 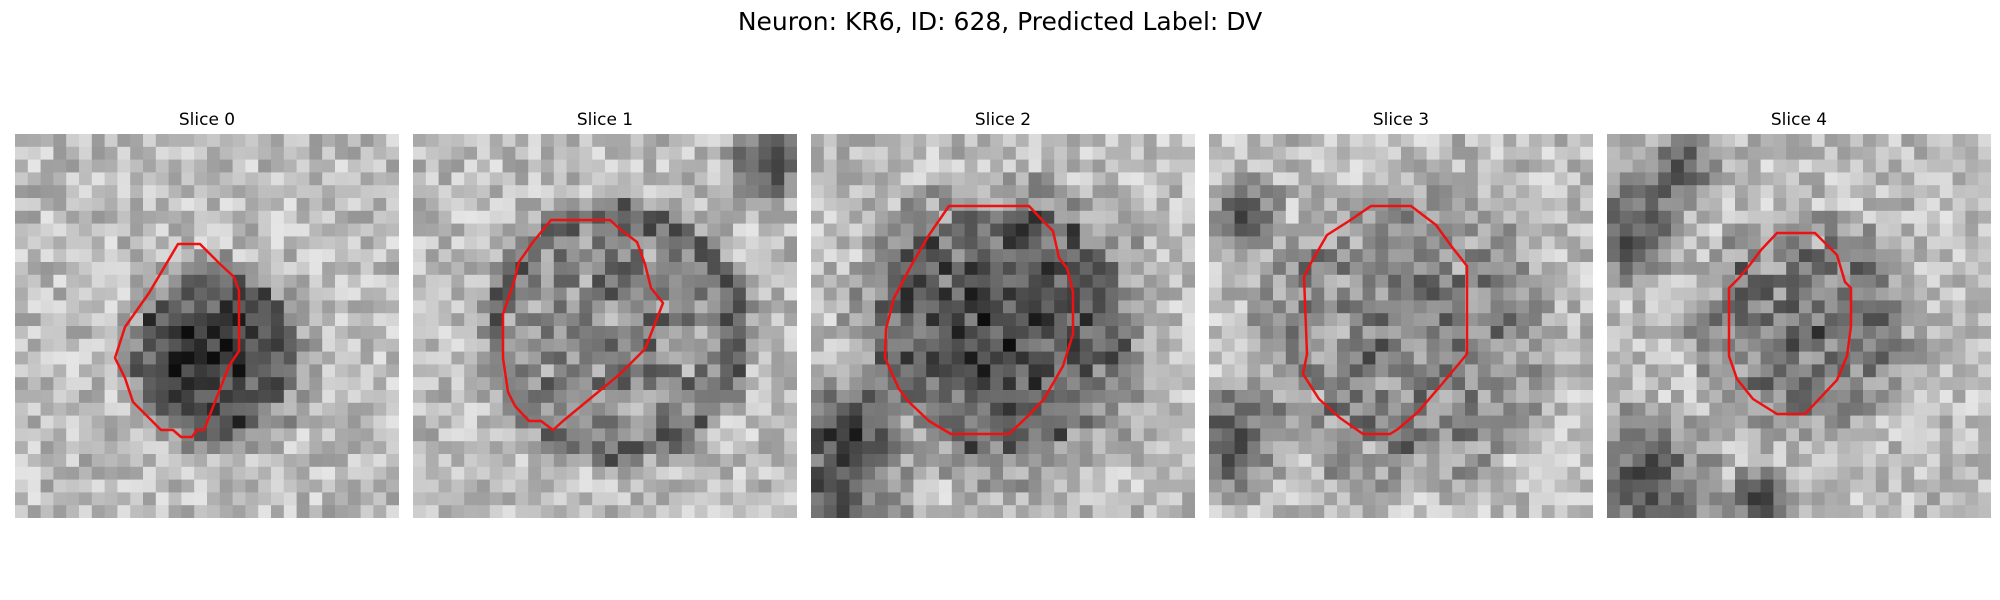 I want to click on slice-panel-3: Slice 3, so click(x=1401, y=313).